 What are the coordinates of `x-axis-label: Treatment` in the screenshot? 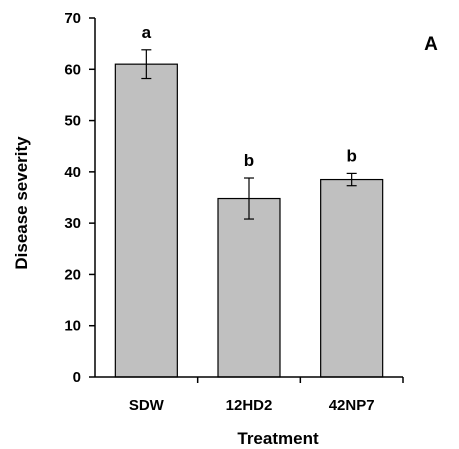 It's located at (278, 438).